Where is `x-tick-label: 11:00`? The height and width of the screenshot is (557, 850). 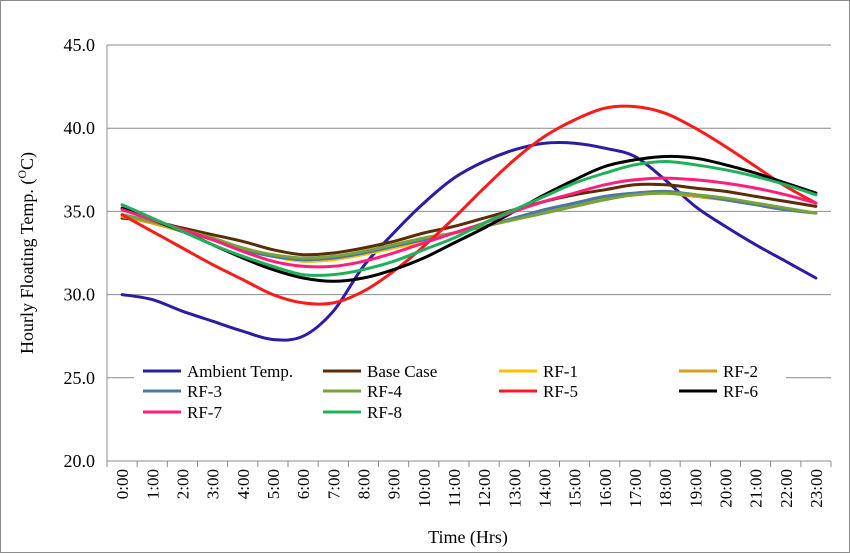
x-tick-label: 11:00 is located at coordinates (454, 488).